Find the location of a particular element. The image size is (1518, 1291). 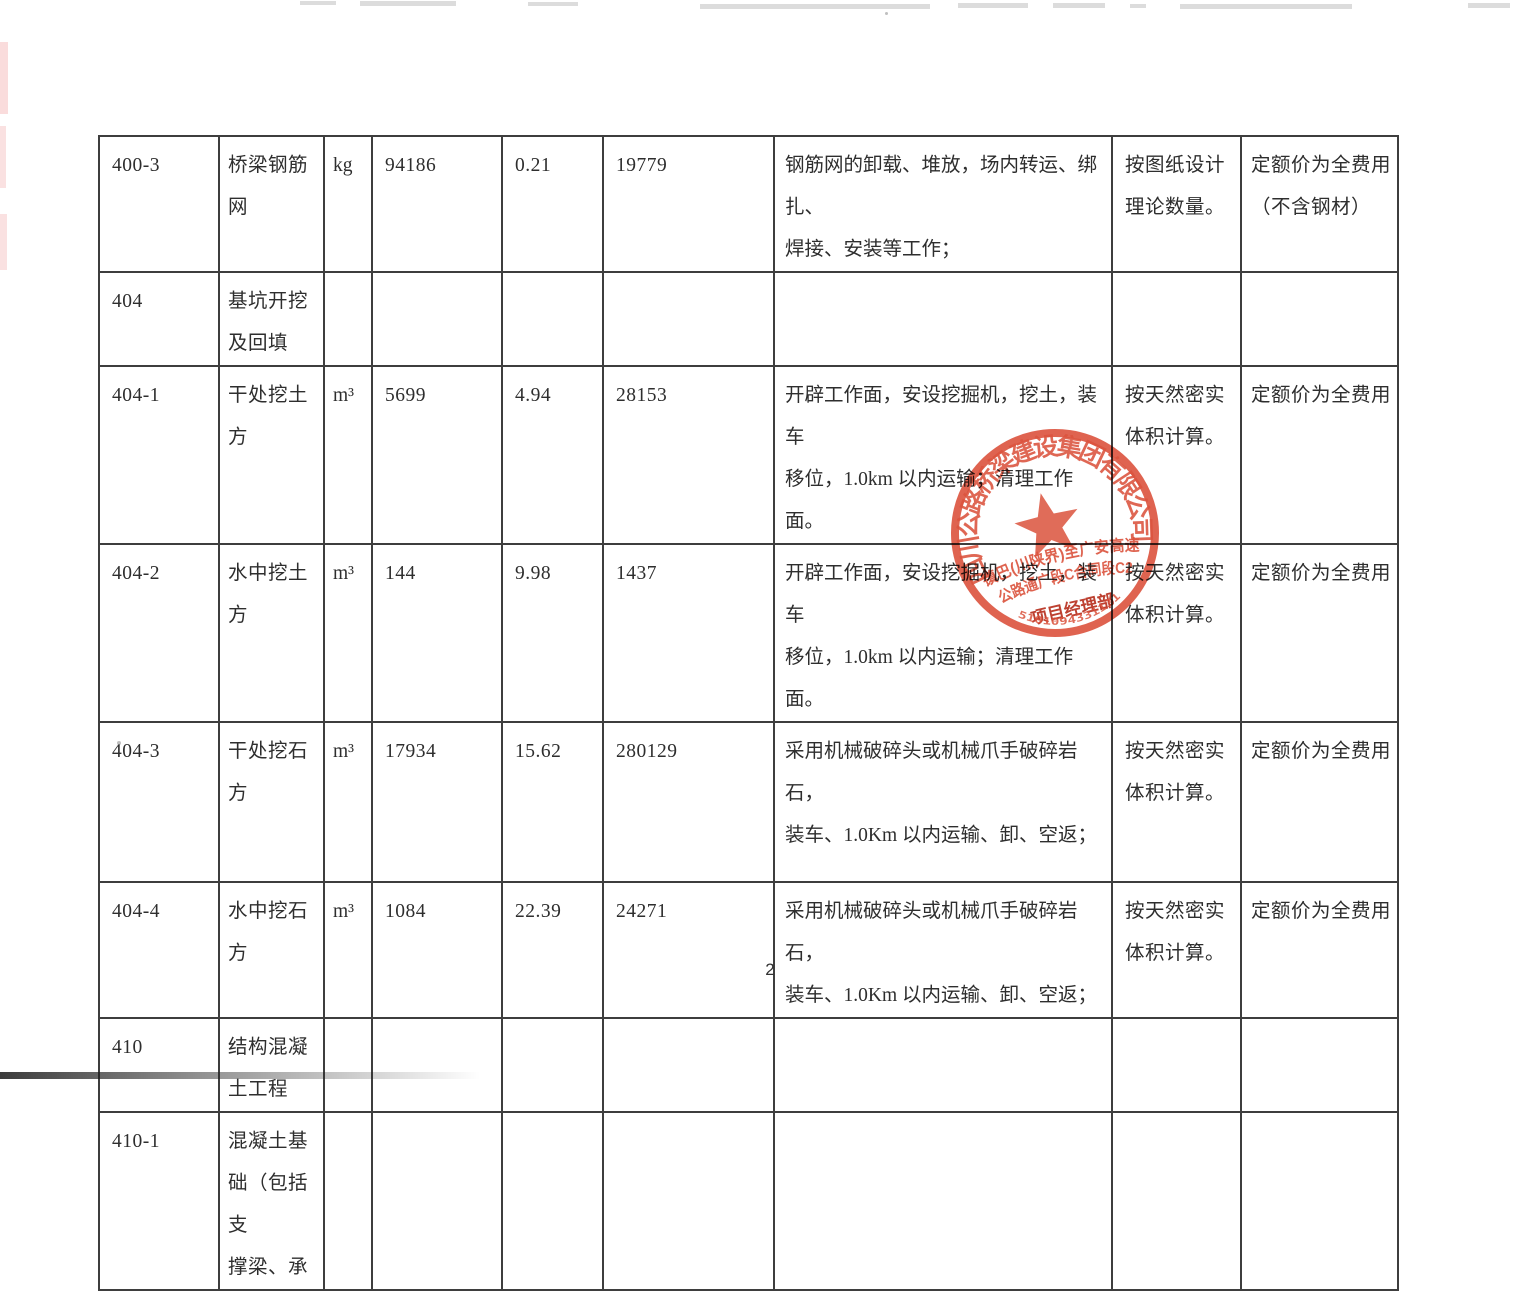

cell-amount: 24271 is located at coordinates (688, 950).